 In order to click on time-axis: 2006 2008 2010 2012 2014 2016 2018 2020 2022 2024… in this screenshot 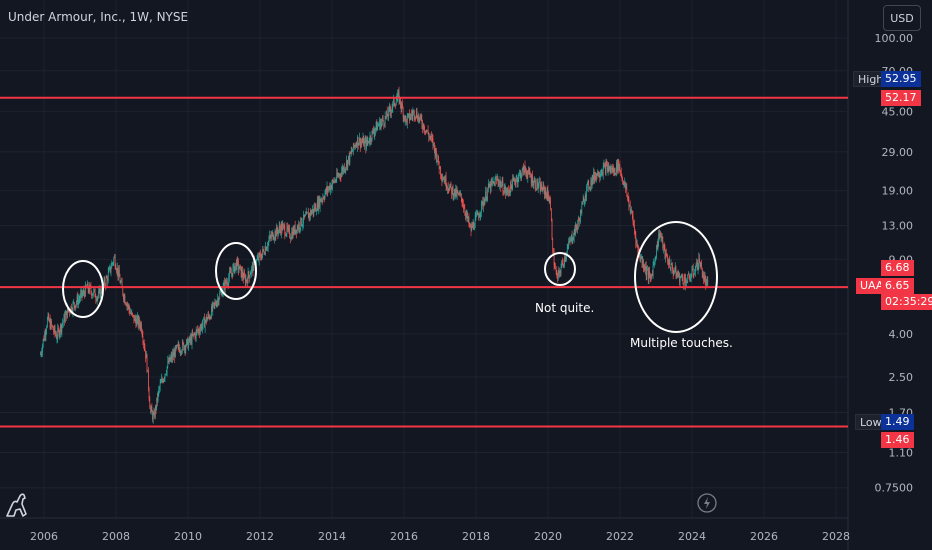, I will do `click(440, 536)`.